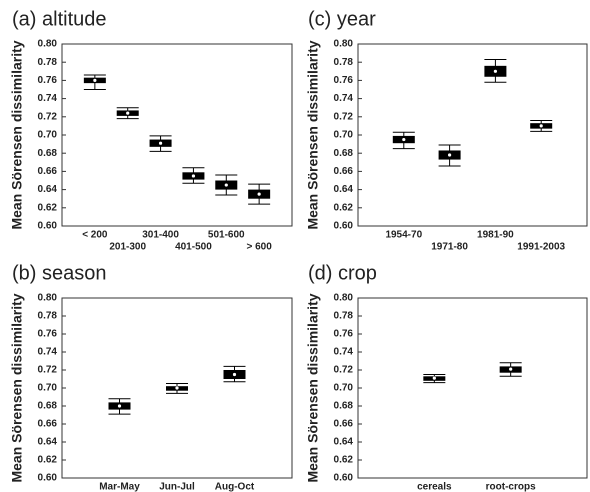 The width and height of the screenshot is (590, 492). What do you see at coordinates (119, 487) in the screenshot?
I see `x-tick-label: Mar-May` at bounding box center [119, 487].